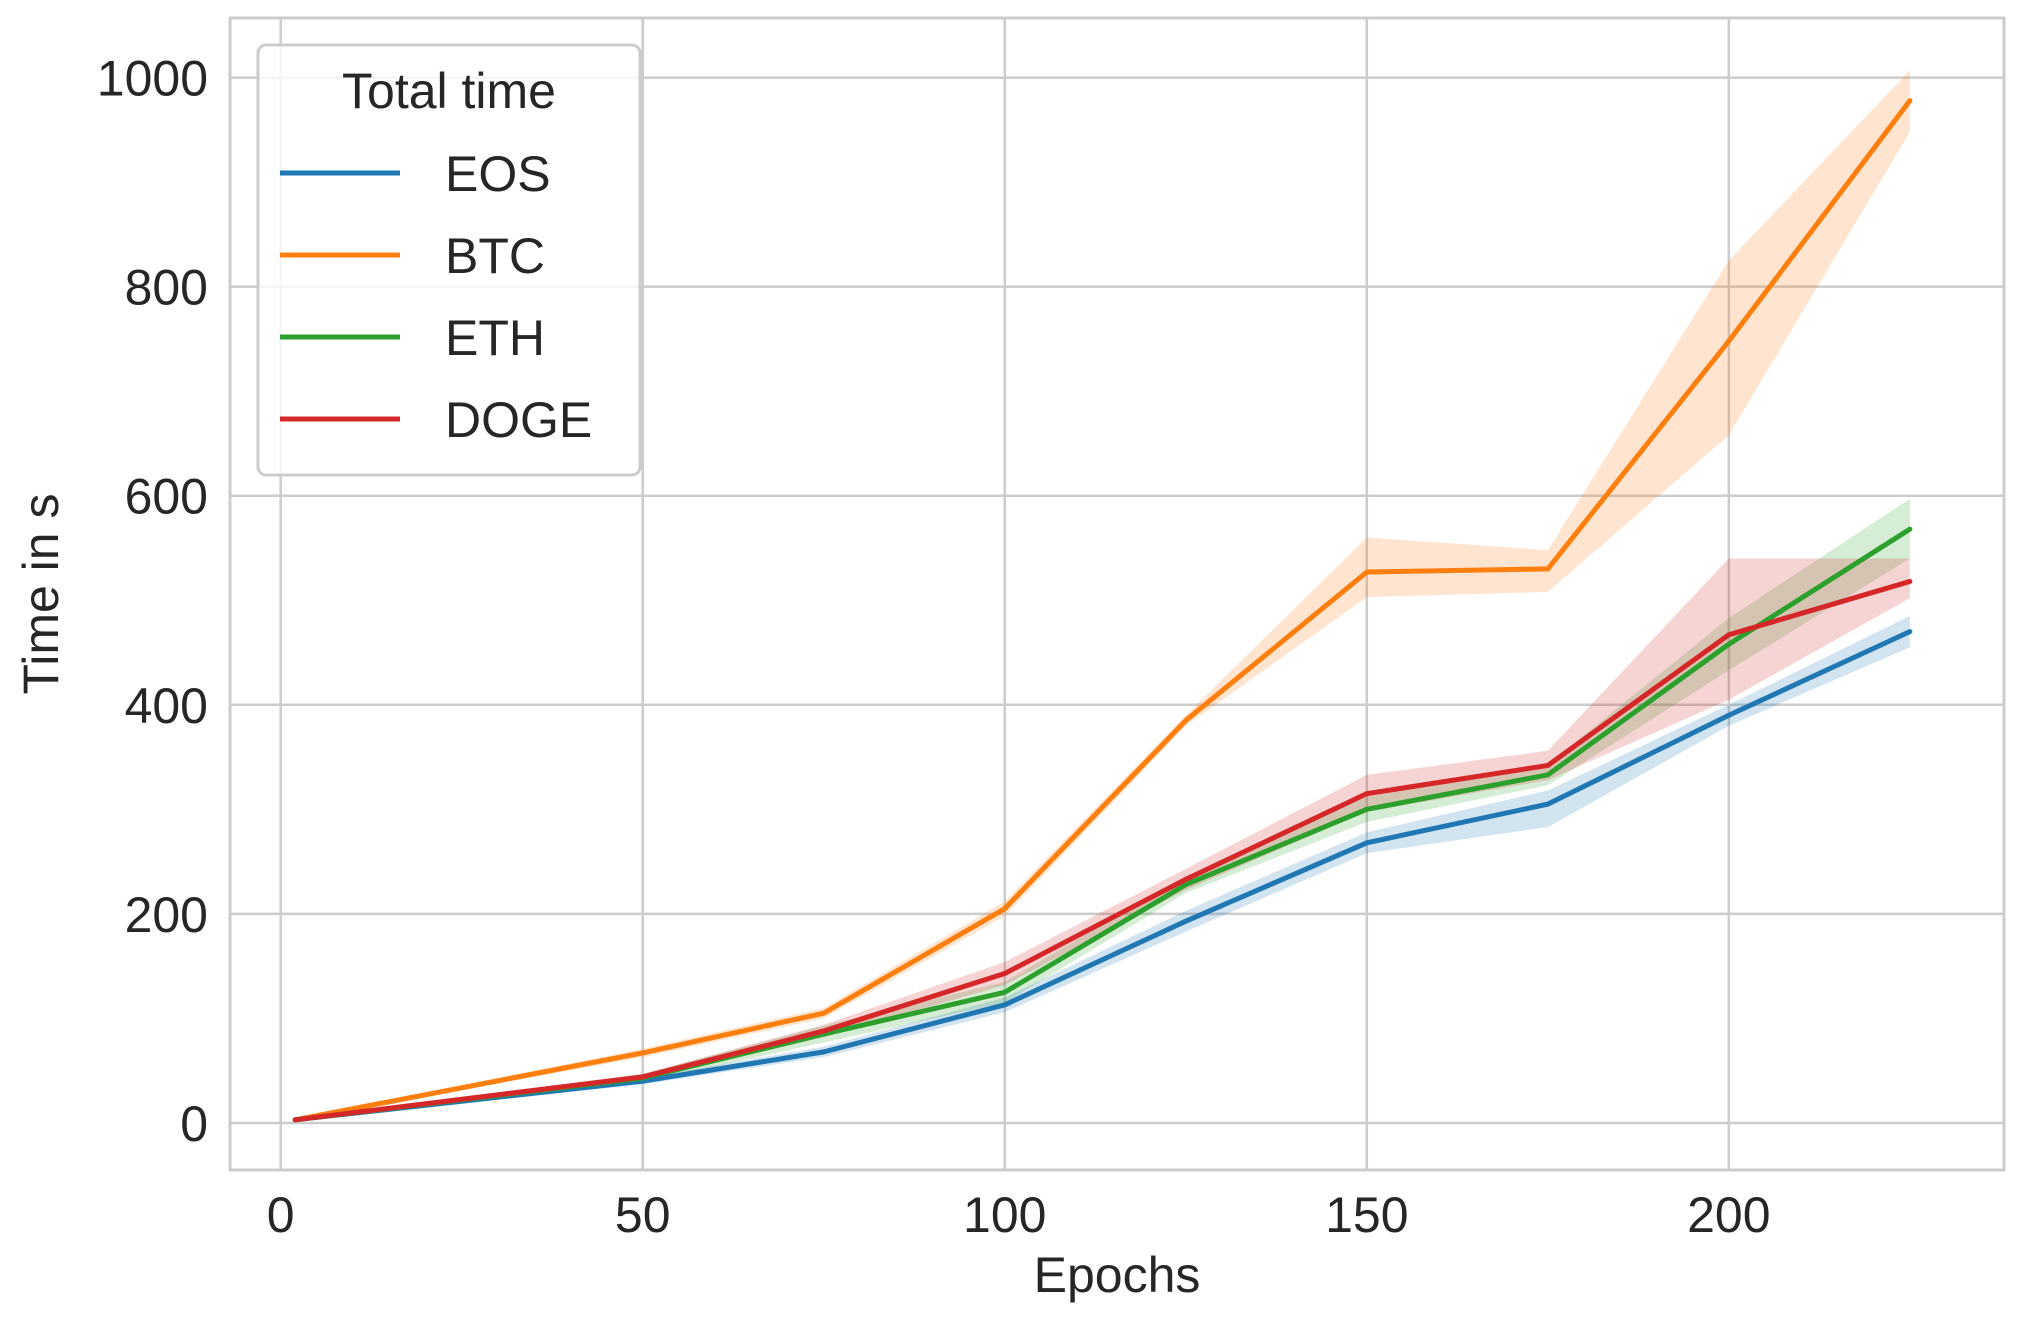  Describe the element at coordinates (643, 1215) in the screenshot. I see `x-tick-label: 50` at that location.